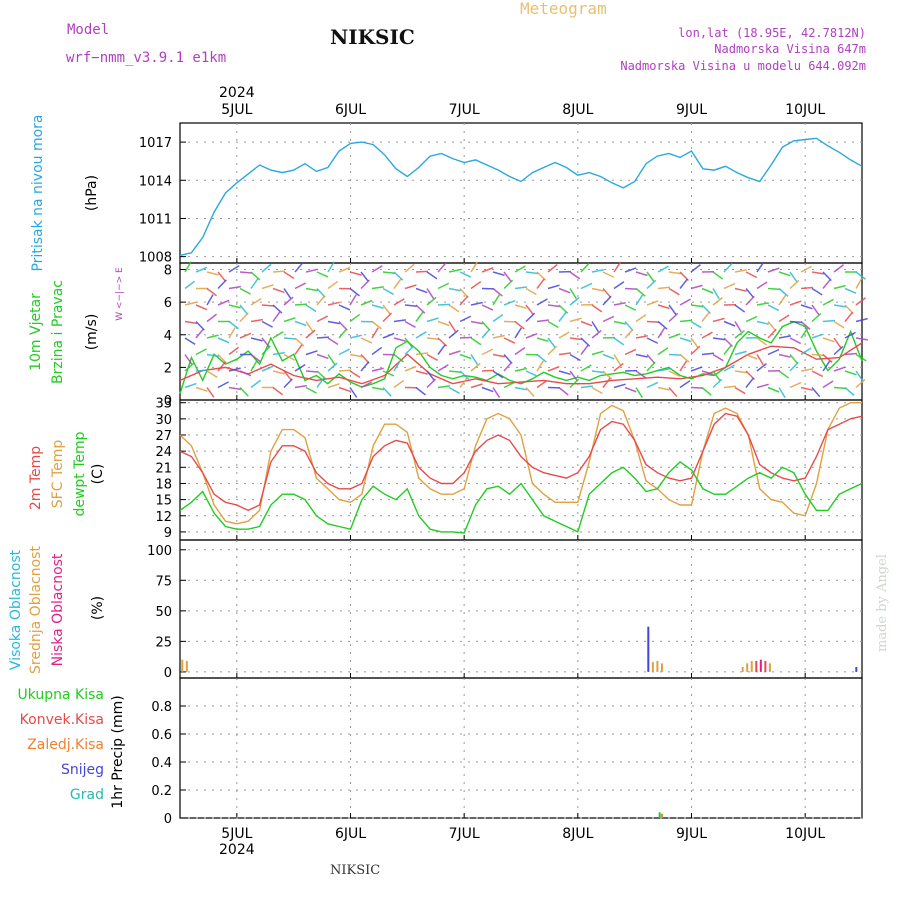 The image size is (900, 900). I want to click on panel-frame-temperature, so click(521, 470).